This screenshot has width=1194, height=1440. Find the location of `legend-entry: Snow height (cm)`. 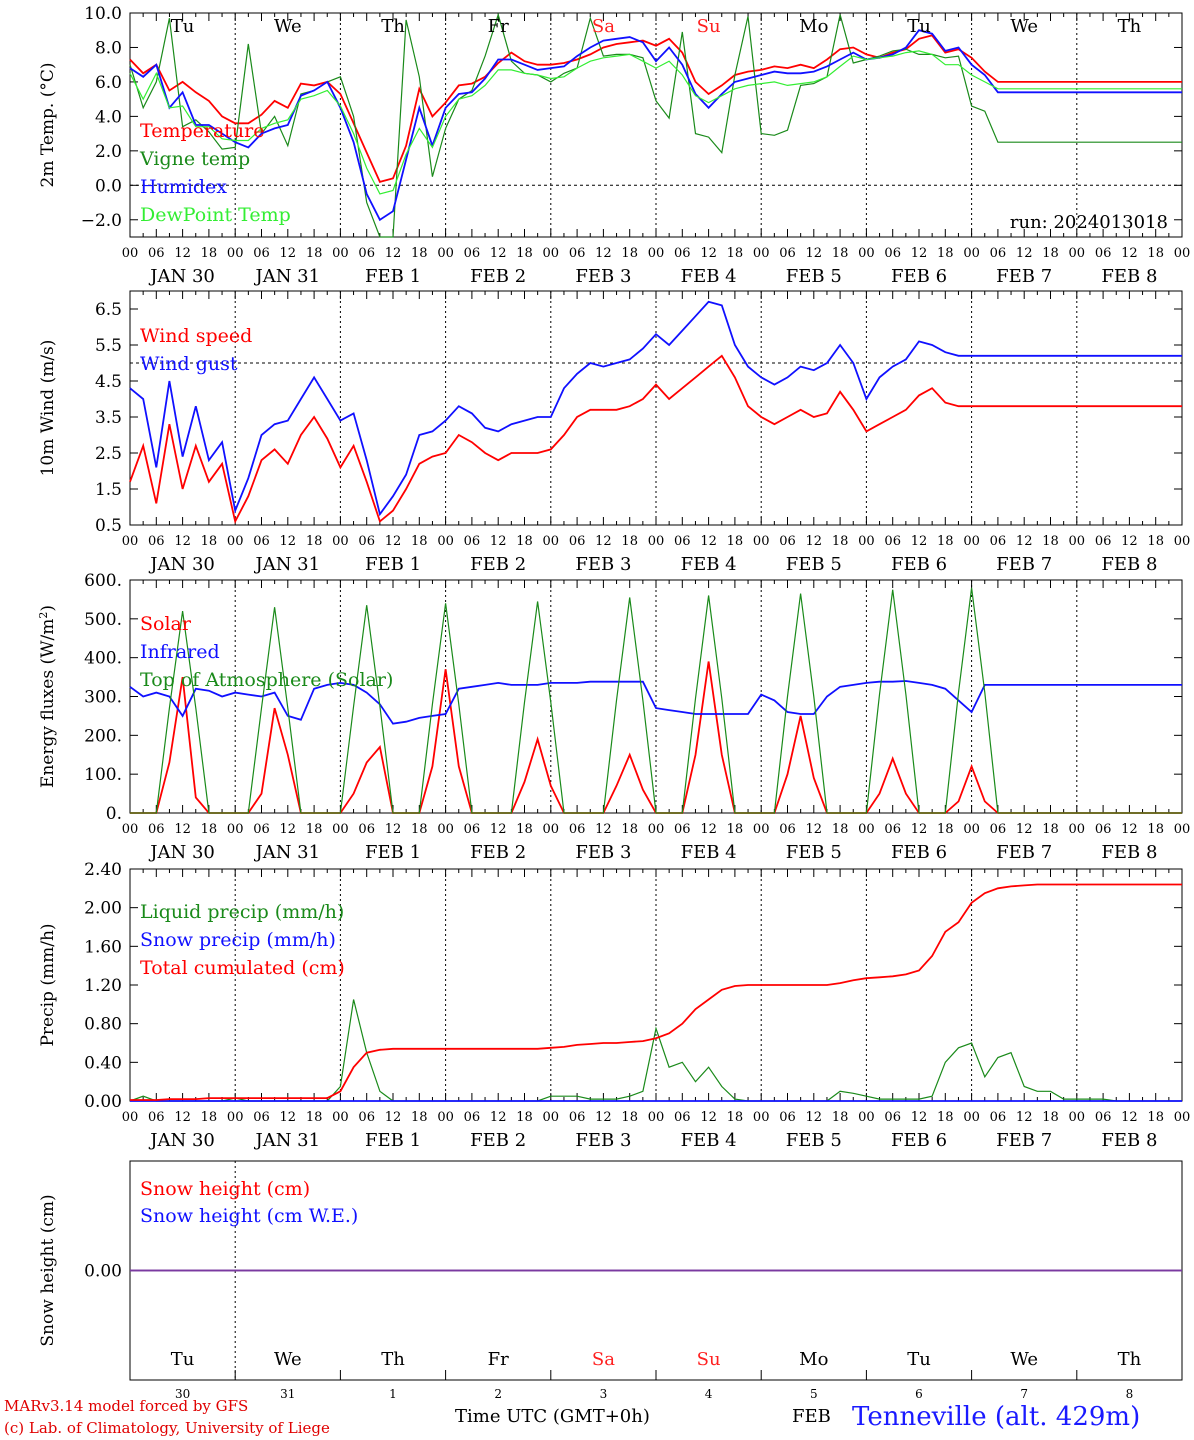

legend-entry: Snow height (cm) is located at coordinates (225, 1189).